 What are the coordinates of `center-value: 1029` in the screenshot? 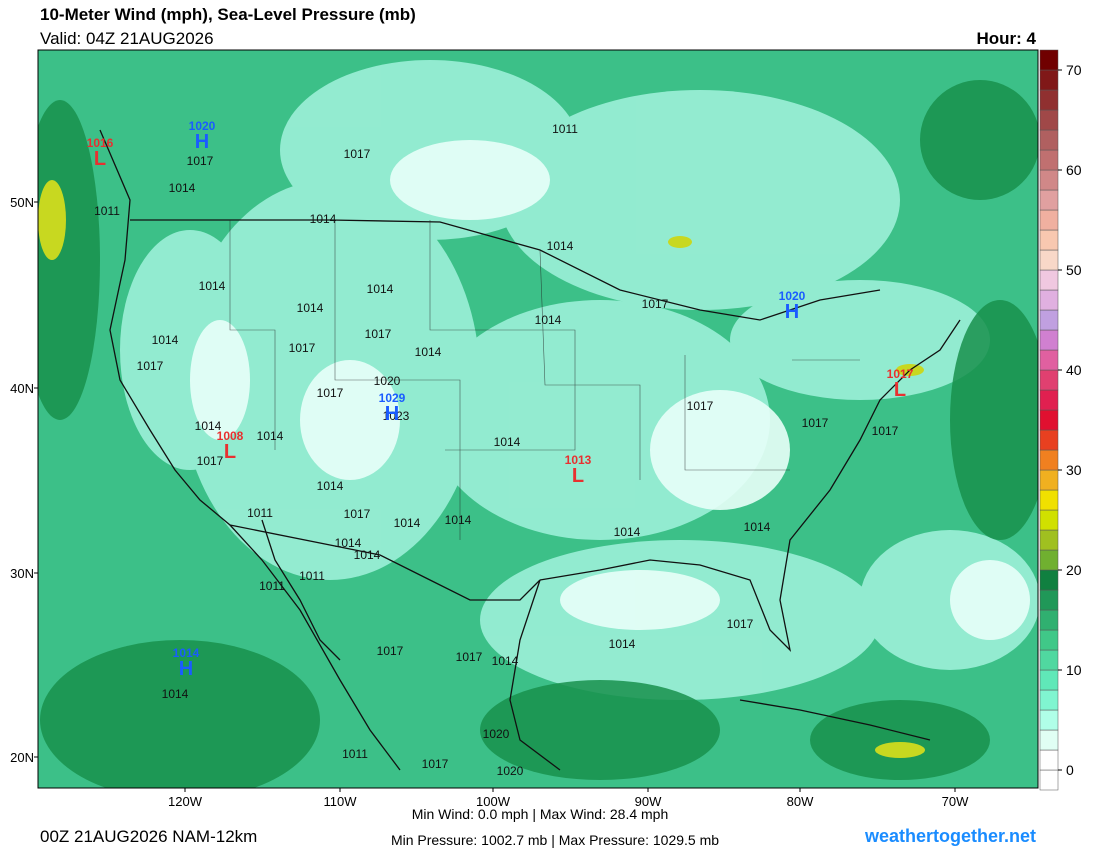 It's located at (392, 398).